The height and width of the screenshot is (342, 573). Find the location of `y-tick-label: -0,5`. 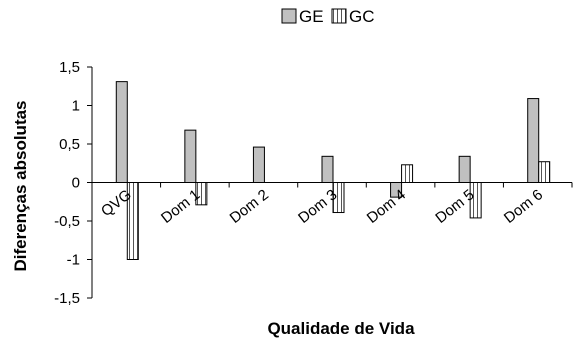

y-tick-label: -0,5 is located at coordinates (67, 221).